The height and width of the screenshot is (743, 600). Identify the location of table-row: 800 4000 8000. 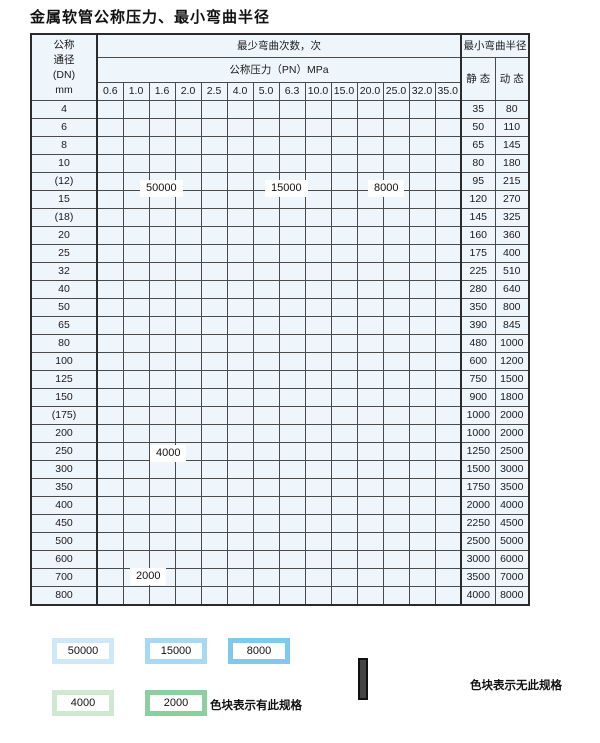
(280, 596).